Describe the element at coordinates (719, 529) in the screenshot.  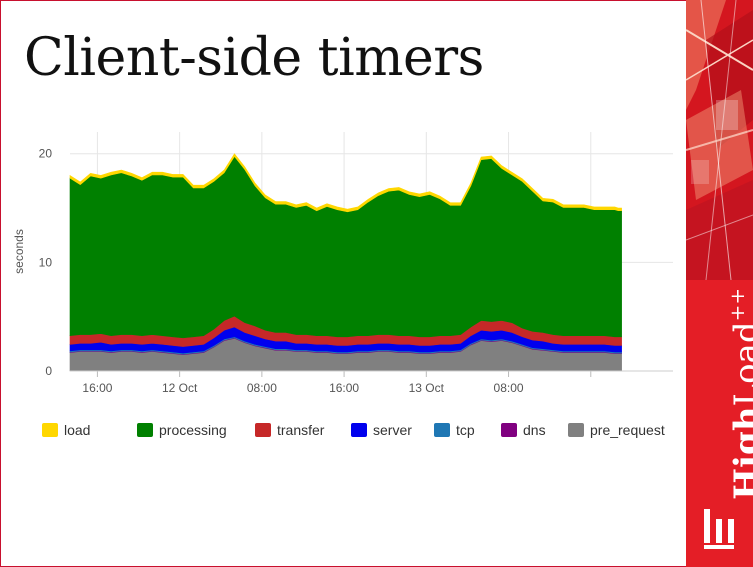
I see `highload-logo-icon` at that location.